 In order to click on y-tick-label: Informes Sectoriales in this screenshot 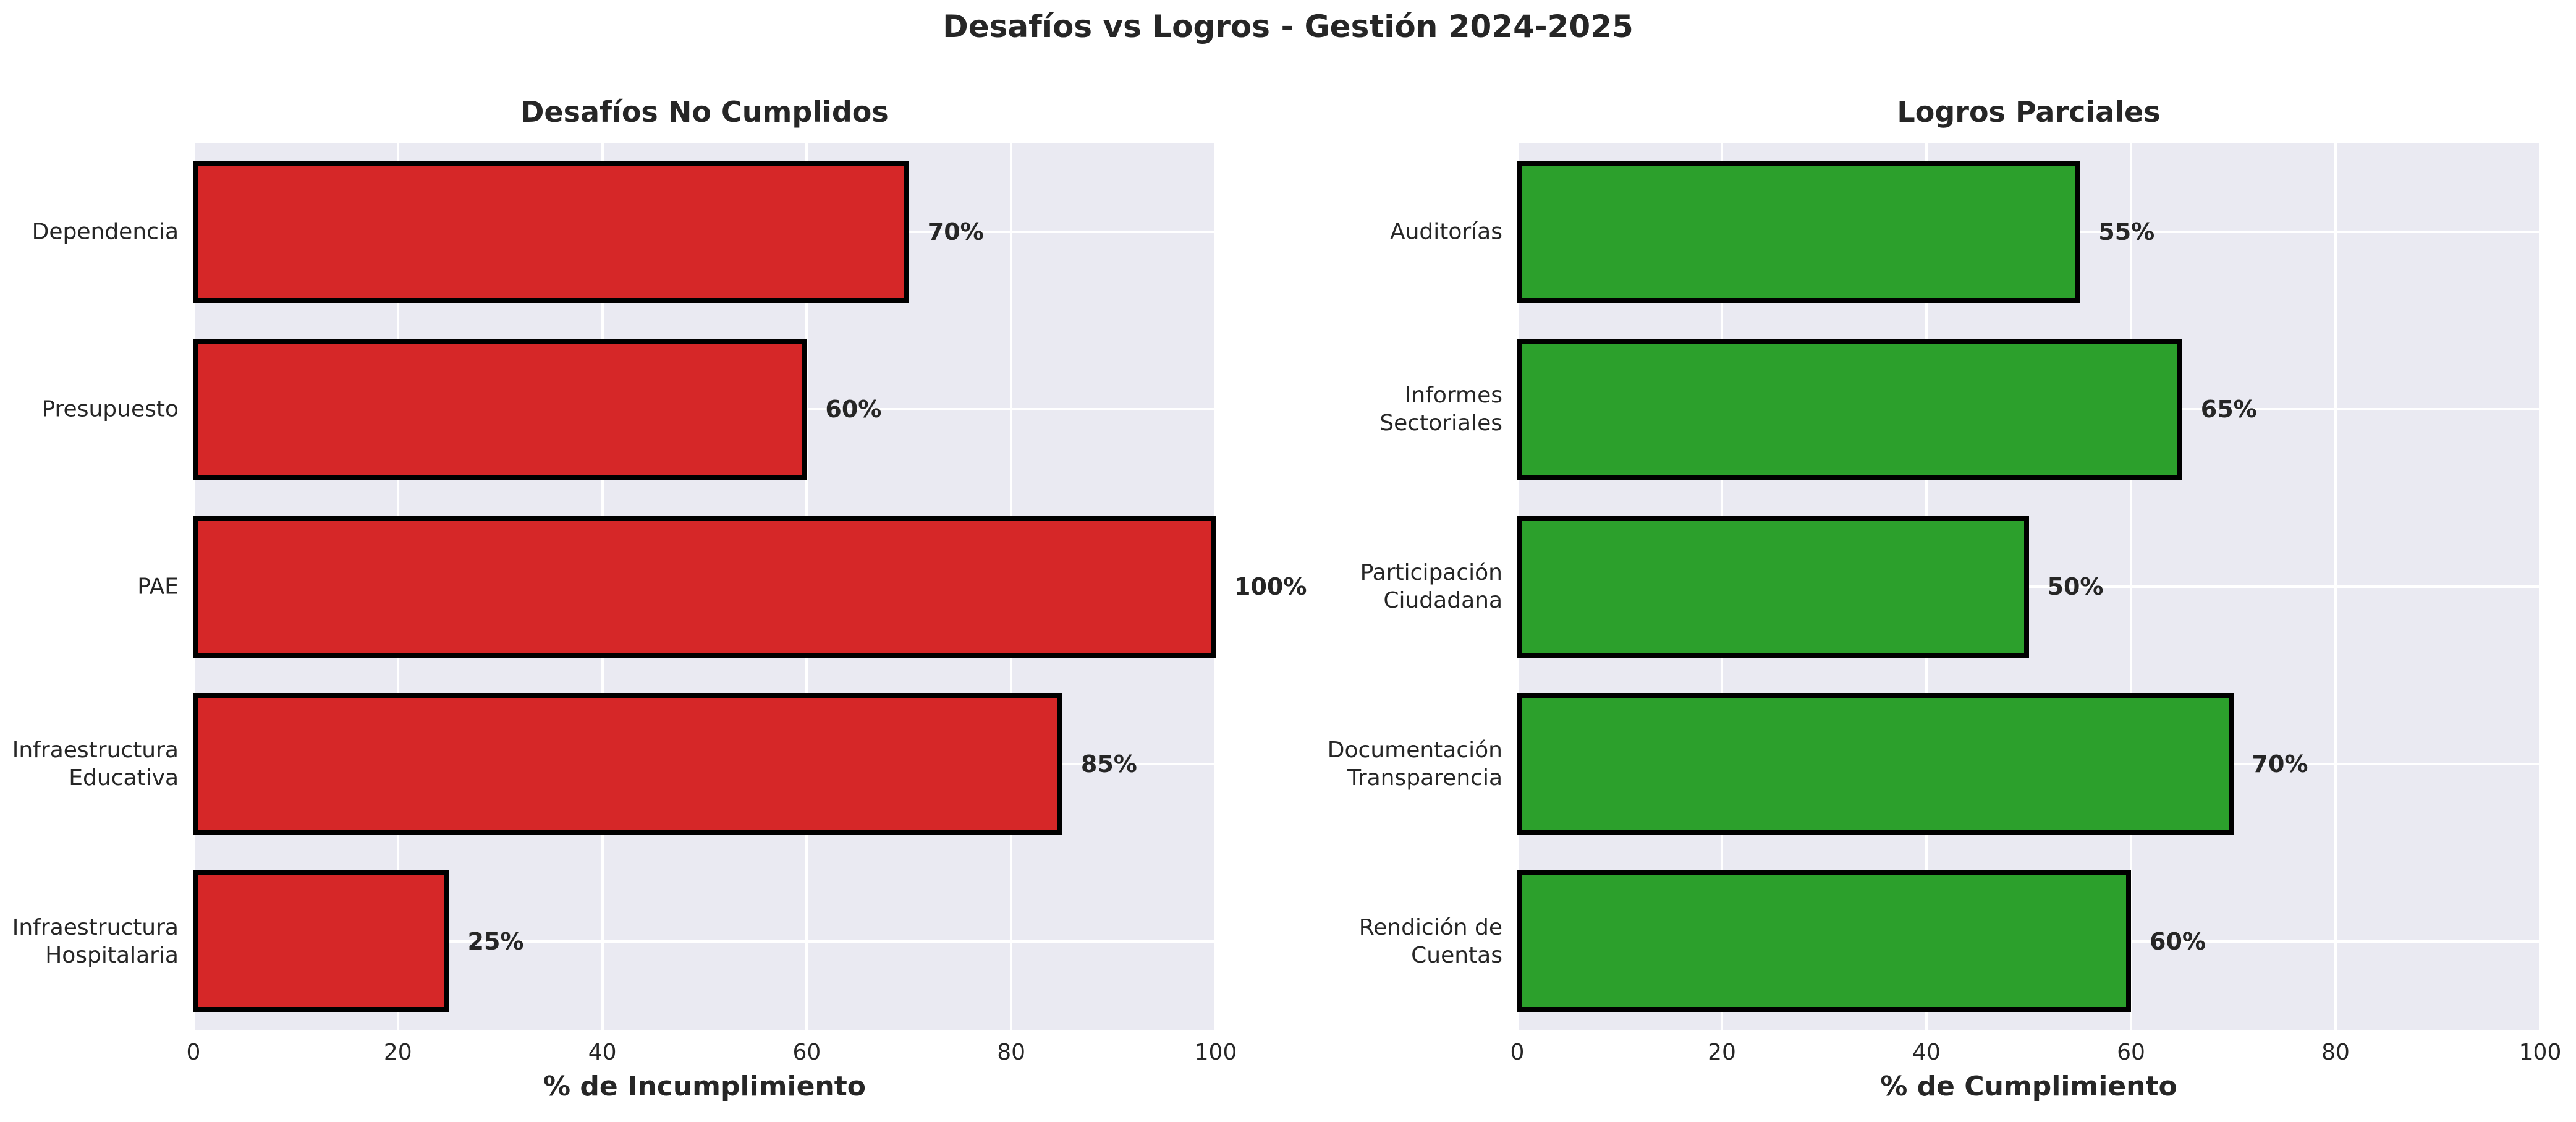, I will do `click(1440, 410)`.